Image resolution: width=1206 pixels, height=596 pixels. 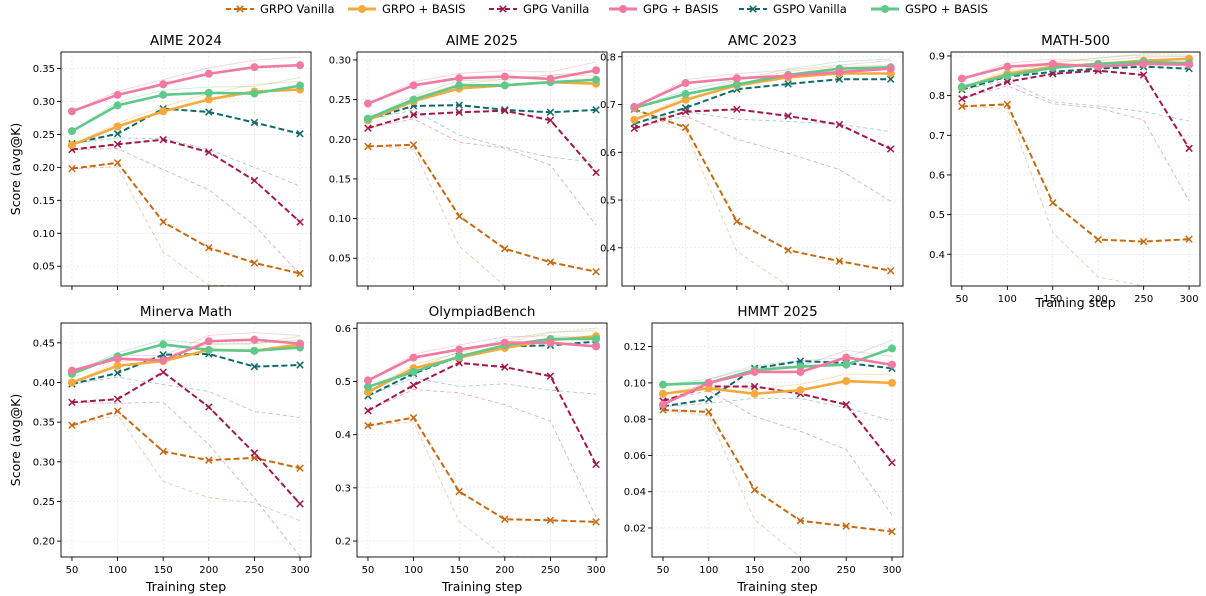 What do you see at coordinates (186, 41) in the screenshot?
I see `panel-title: AIME 2024` at bounding box center [186, 41].